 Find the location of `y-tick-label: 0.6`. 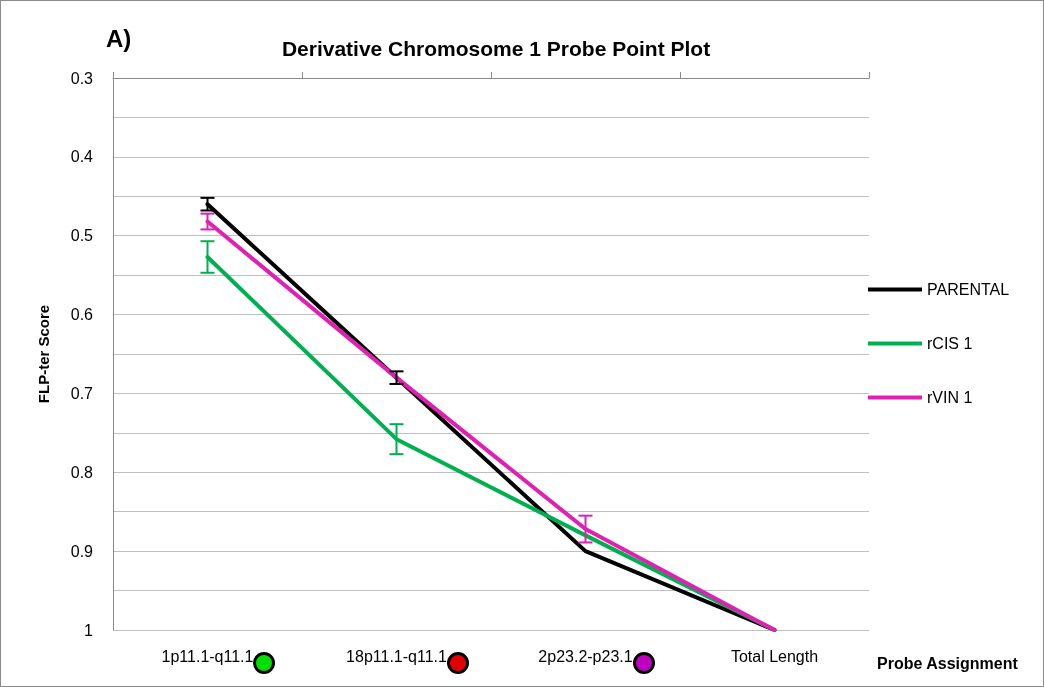

y-tick-label: 0.6 is located at coordinates (82, 315).